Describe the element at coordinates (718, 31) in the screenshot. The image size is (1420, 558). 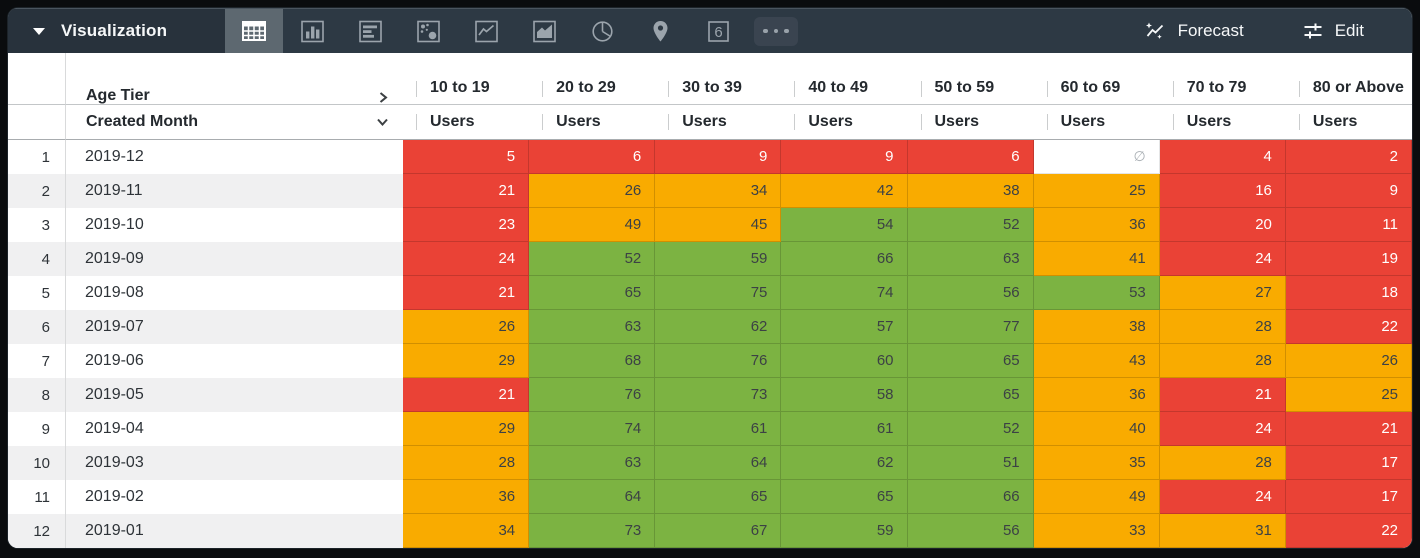
I see `viz-type-single-value-tab: 6` at that location.